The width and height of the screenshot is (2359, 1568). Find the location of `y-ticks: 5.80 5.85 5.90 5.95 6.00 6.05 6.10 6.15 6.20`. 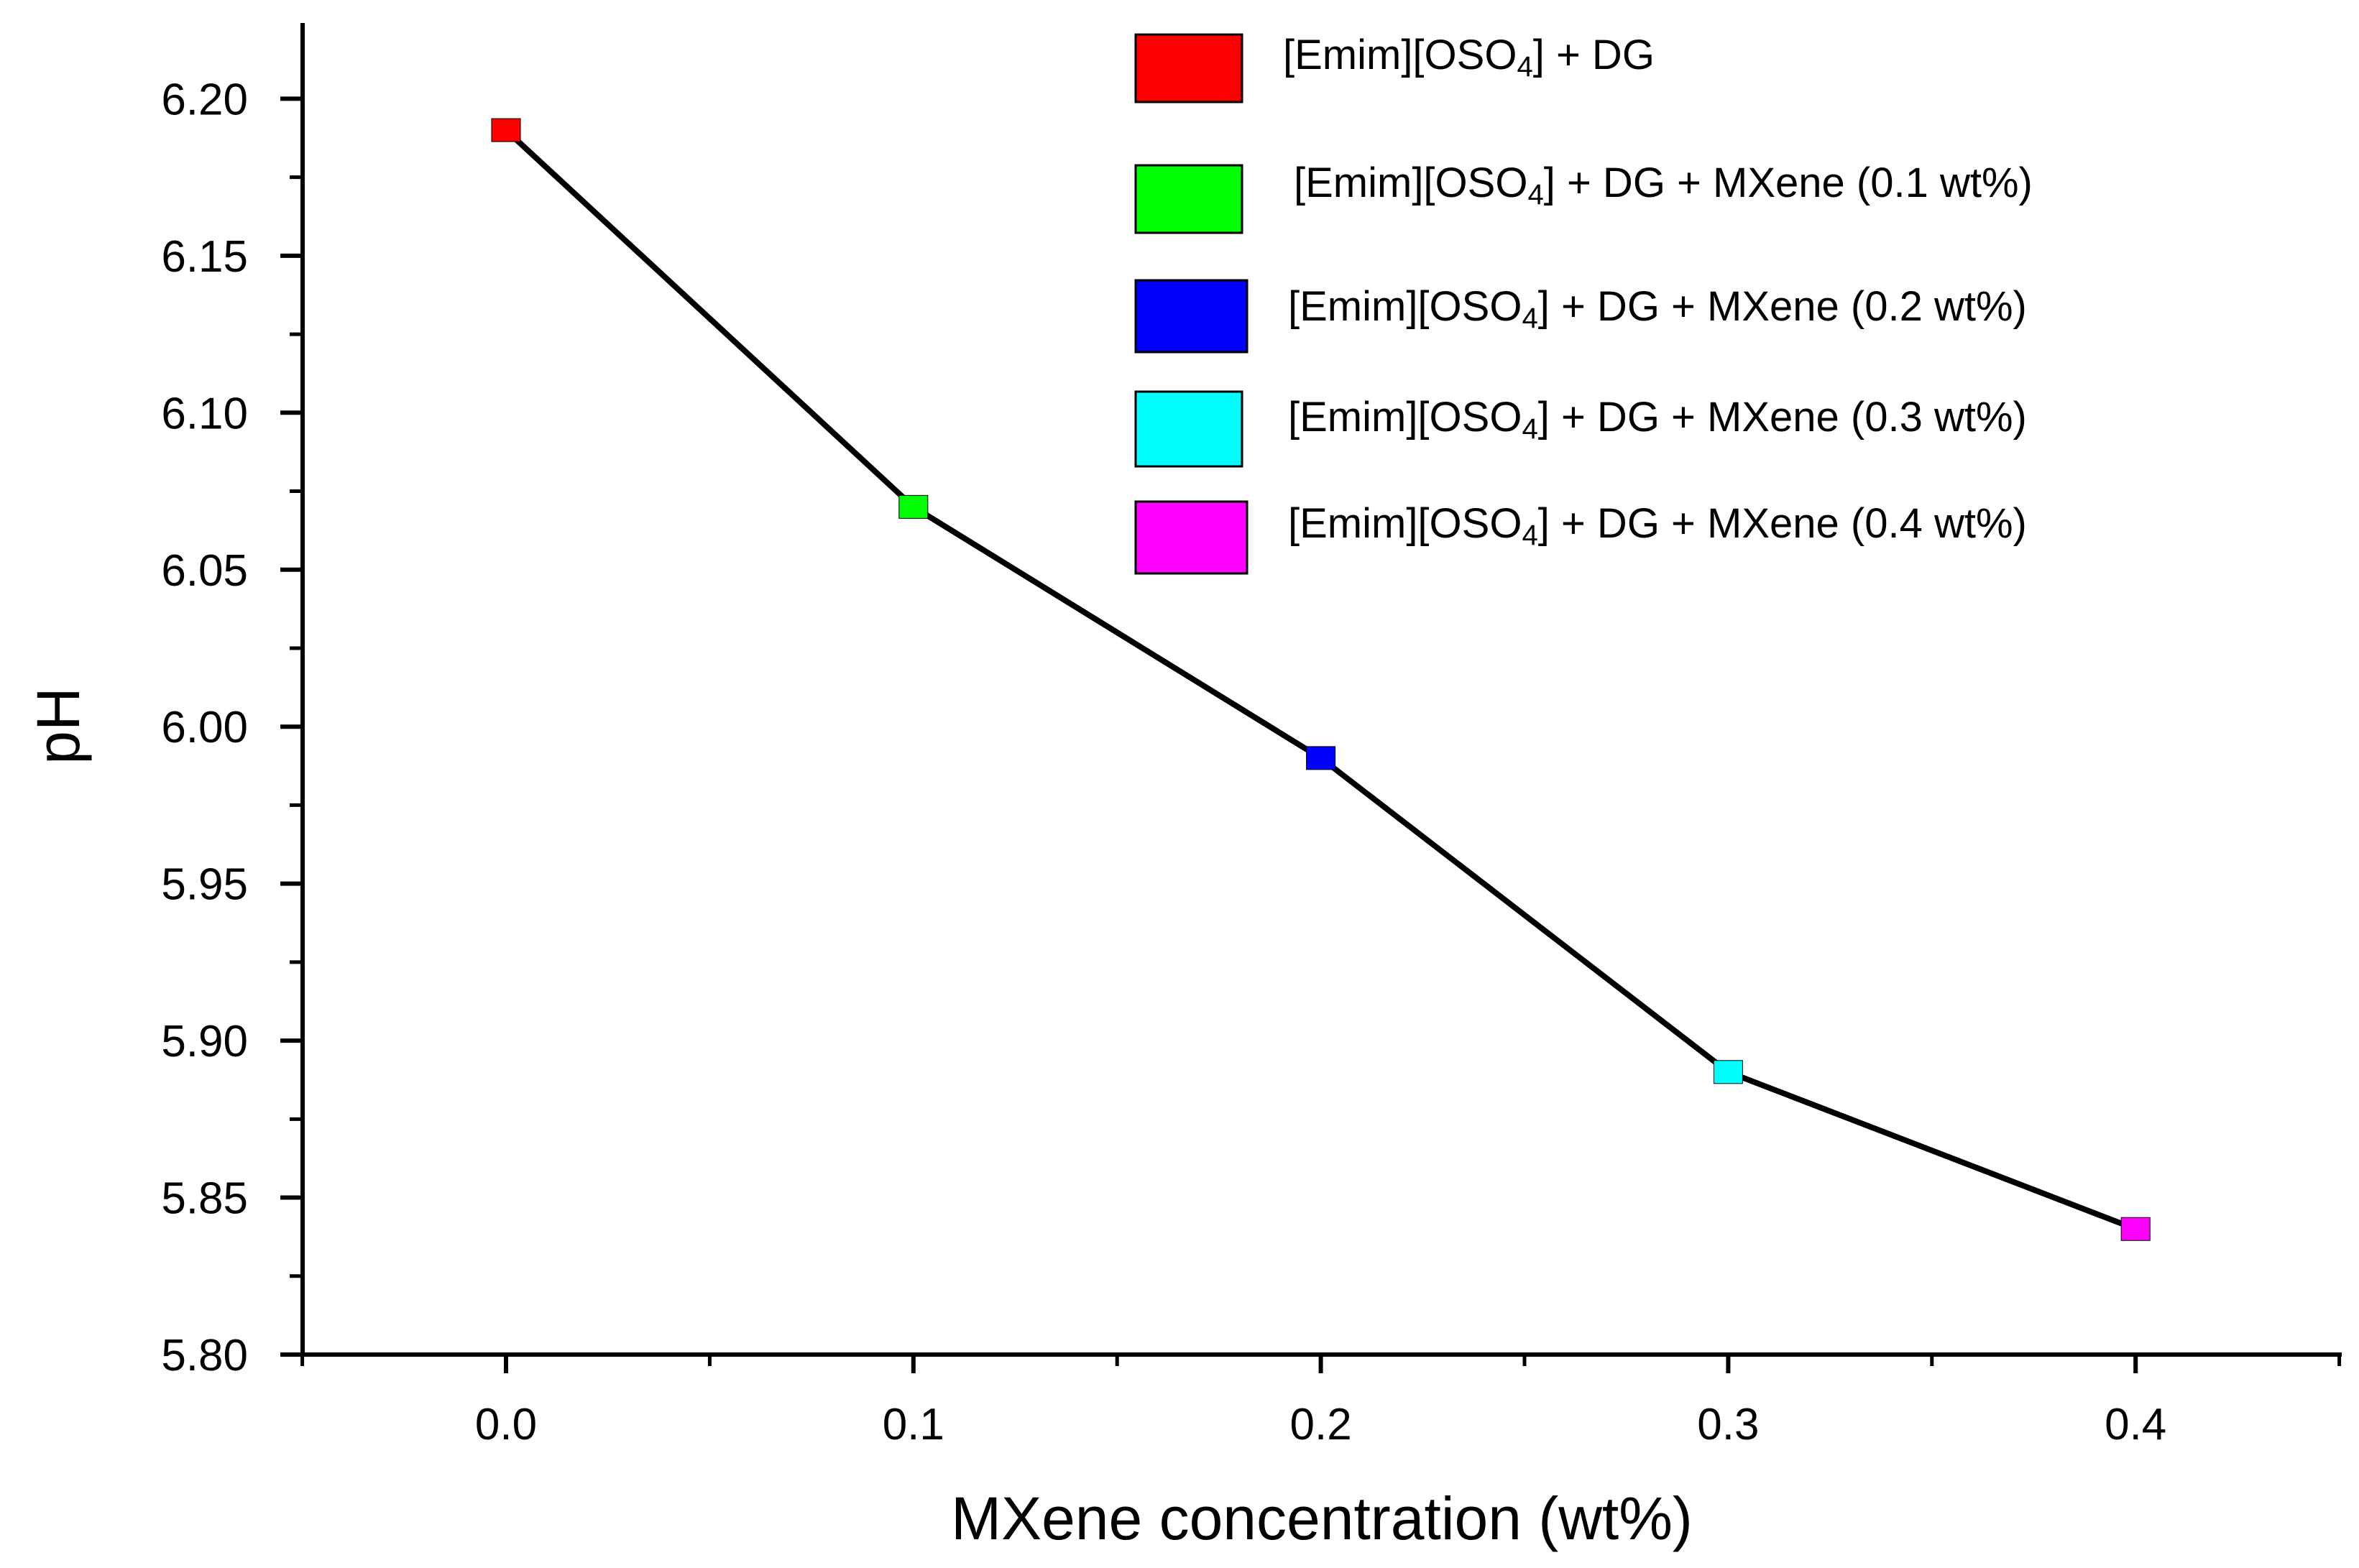

y-ticks: 5.80 5.85 5.90 5.95 6.00 6.05 6.10 6.15 6.20 is located at coordinates (232, 727).